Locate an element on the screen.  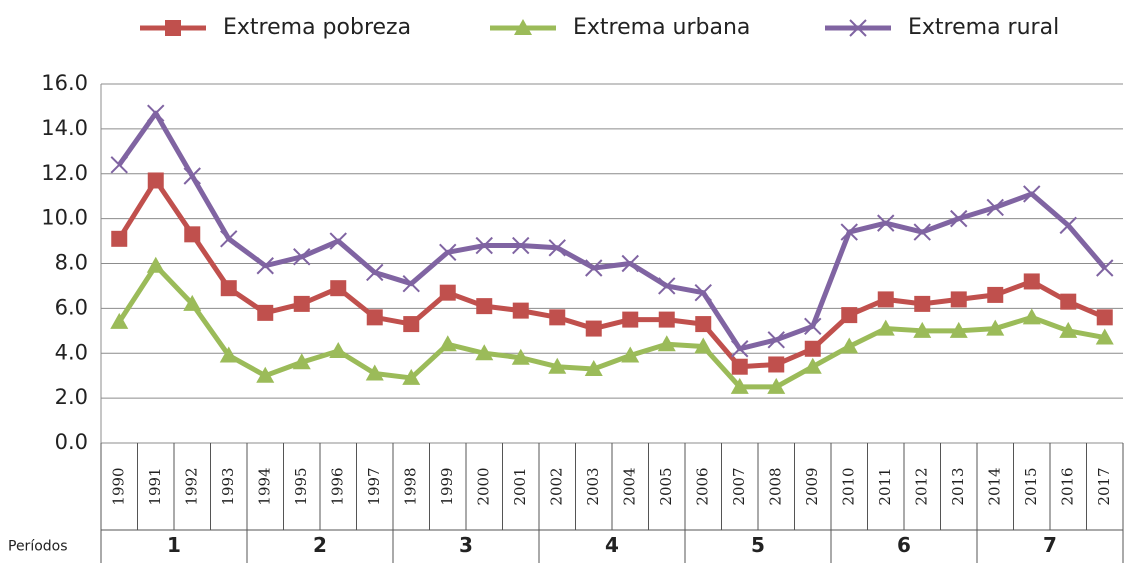
x-tick-label: 2016 is located at coordinates (1067, 486).